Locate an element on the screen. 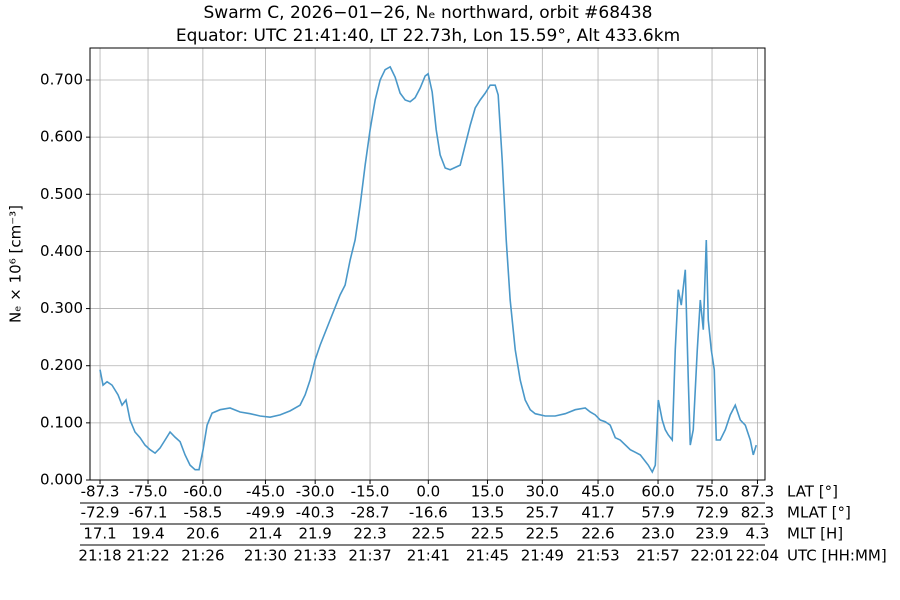  x-tick-label: 17.1 is located at coordinates (99, 534).